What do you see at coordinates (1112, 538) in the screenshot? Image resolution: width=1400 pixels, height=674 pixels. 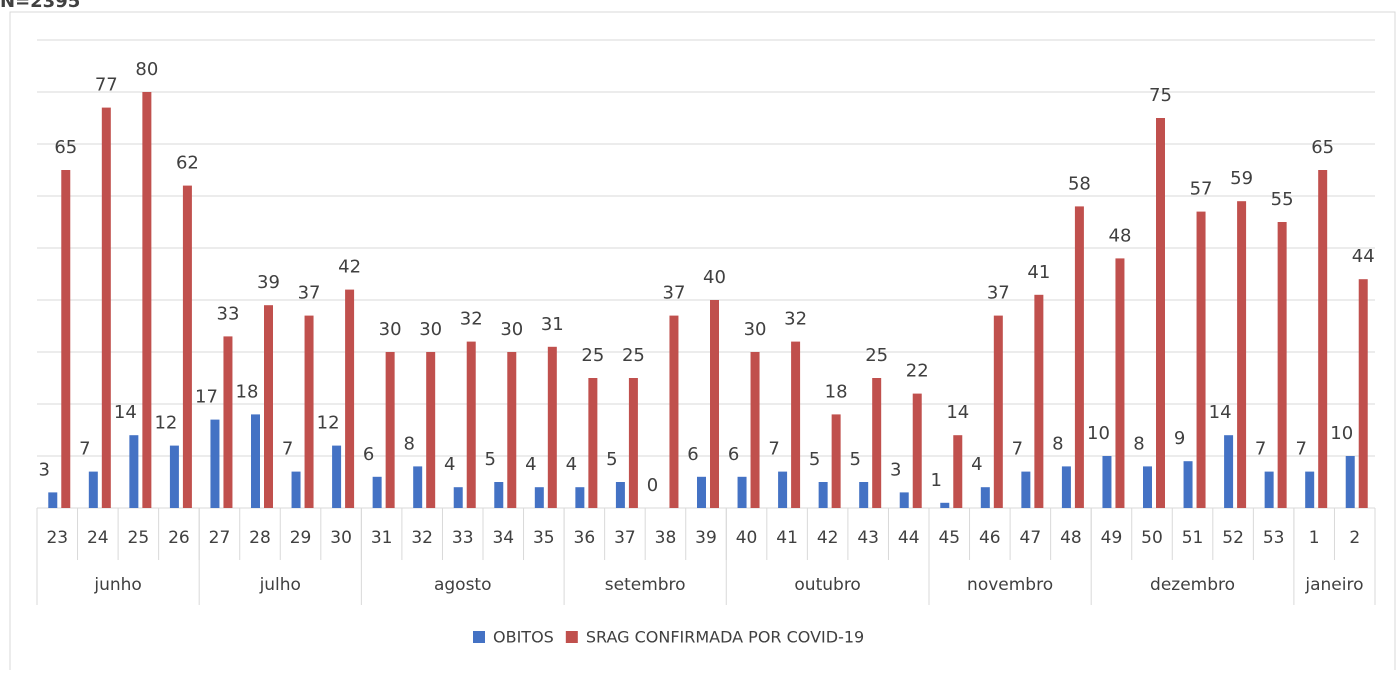 I see `x-tick-label: 49` at bounding box center [1112, 538].